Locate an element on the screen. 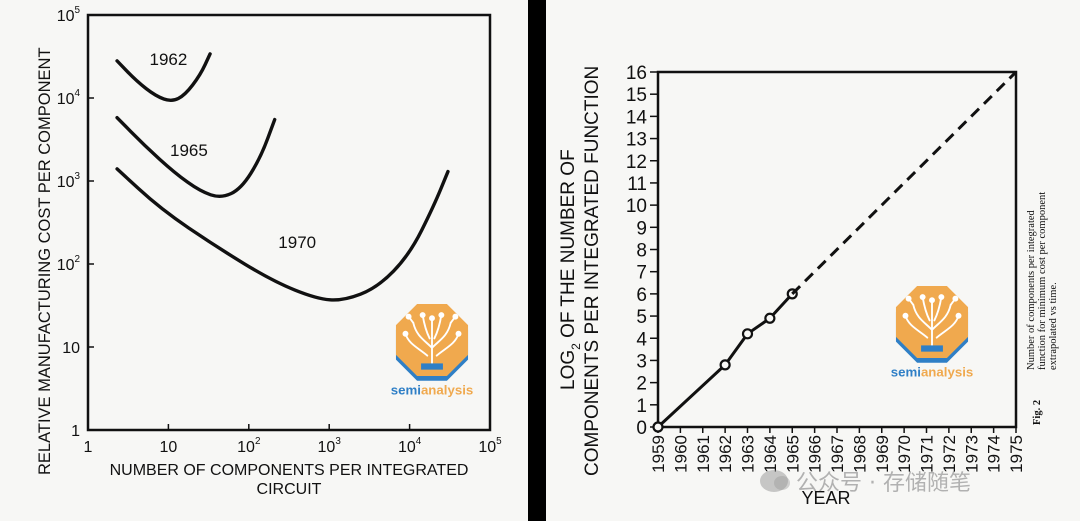 Image resolution: width=1080 pixels, height=521 pixels. x-tick-label: 1966 is located at coordinates (815, 454).